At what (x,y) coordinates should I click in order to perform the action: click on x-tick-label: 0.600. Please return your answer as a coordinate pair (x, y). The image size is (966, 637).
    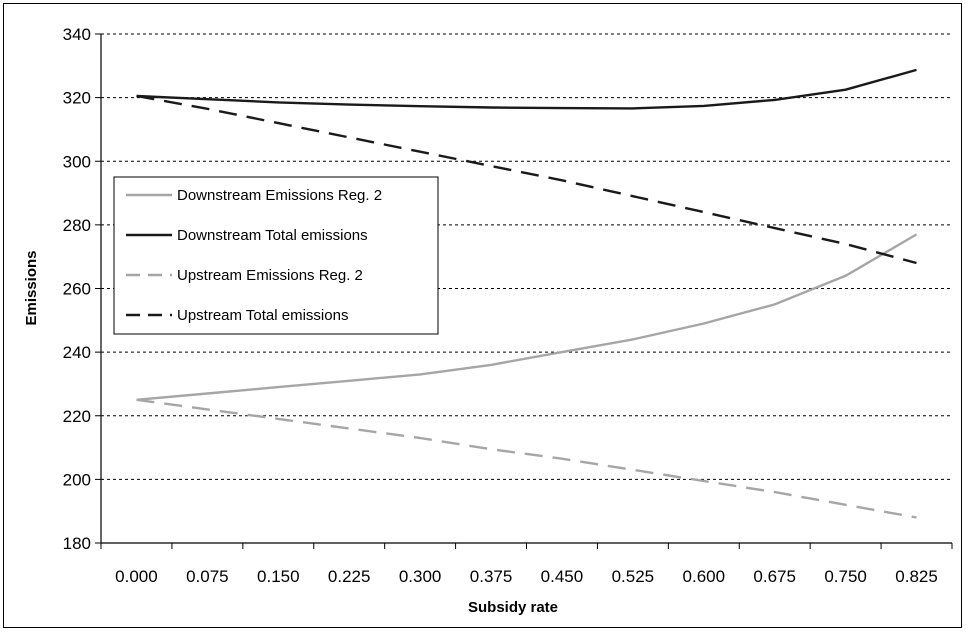
    Looking at the image, I should click on (704, 576).